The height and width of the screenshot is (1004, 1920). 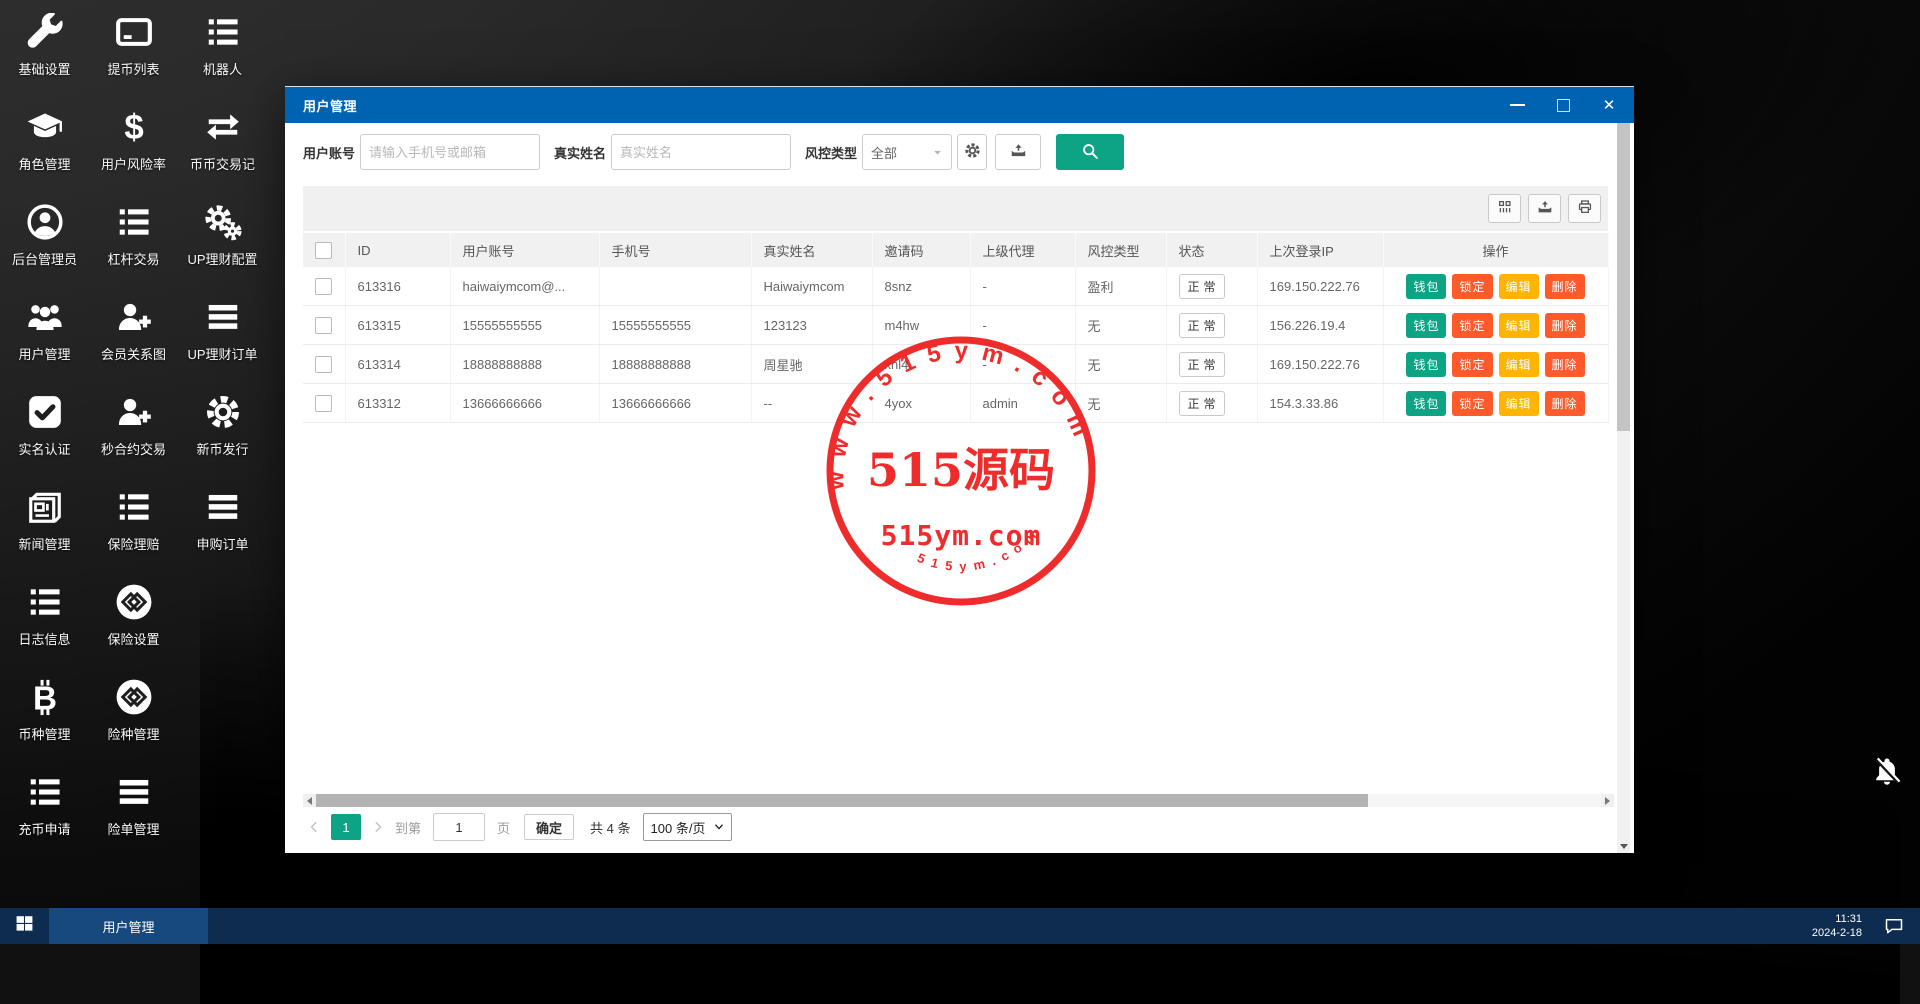 I want to click on desktop-icon-用户风险率: $ 用户风险率, so click(x=133, y=142).